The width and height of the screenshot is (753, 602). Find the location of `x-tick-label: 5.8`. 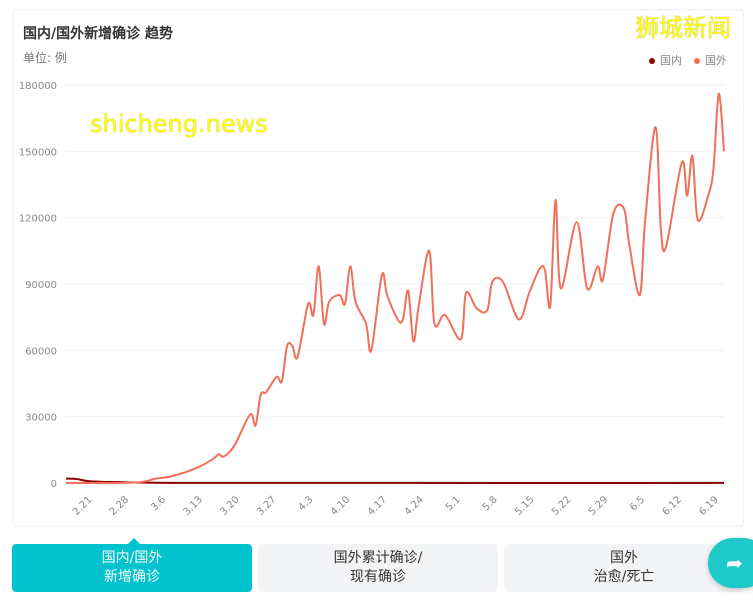

x-tick-label: 5.8 is located at coordinates (490, 503).